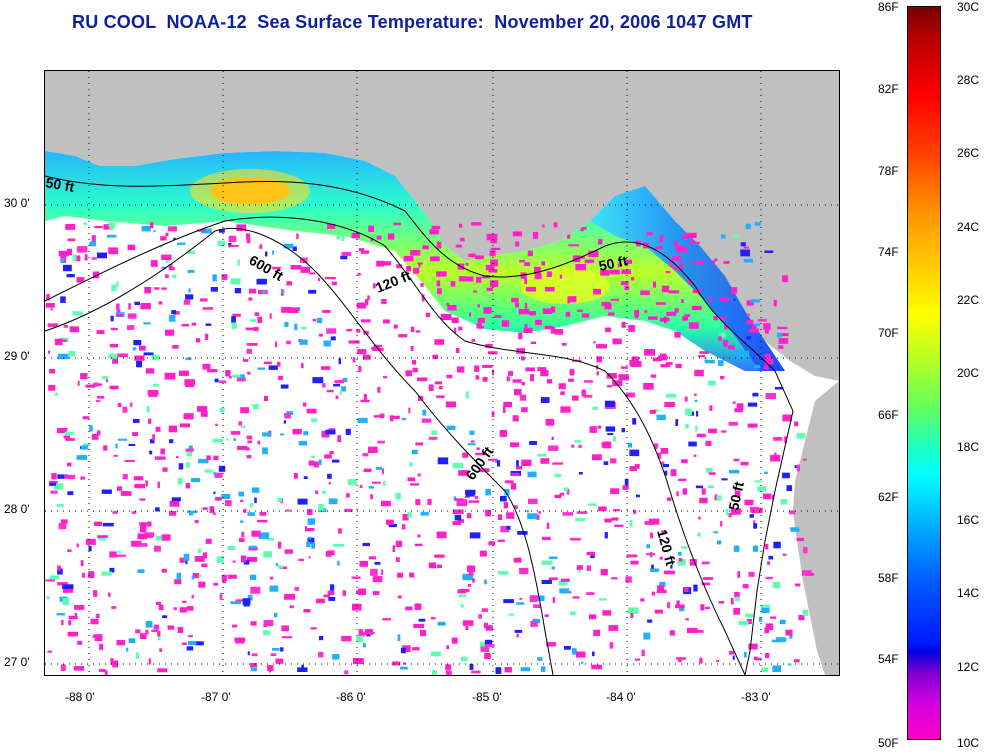 The width and height of the screenshot is (992, 754). What do you see at coordinates (888, 415) in the screenshot?
I see `colorbar-label-f: 66F` at bounding box center [888, 415].